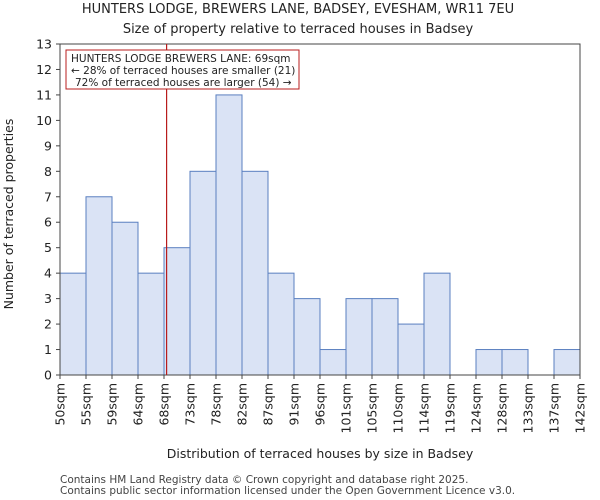 Image resolution: width=600 pixels, height=500 pixels. Describe the element at coordinates (151, 324) in the screenshot. I see `bar-64sqm` at that location.